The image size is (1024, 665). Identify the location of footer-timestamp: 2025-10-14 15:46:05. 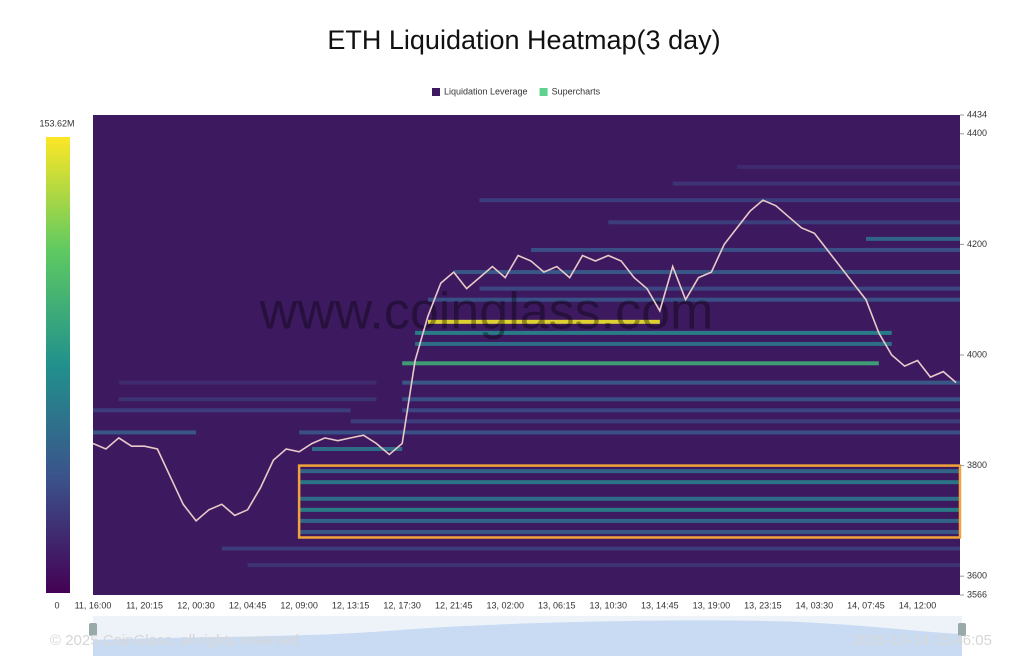
(922, 640).